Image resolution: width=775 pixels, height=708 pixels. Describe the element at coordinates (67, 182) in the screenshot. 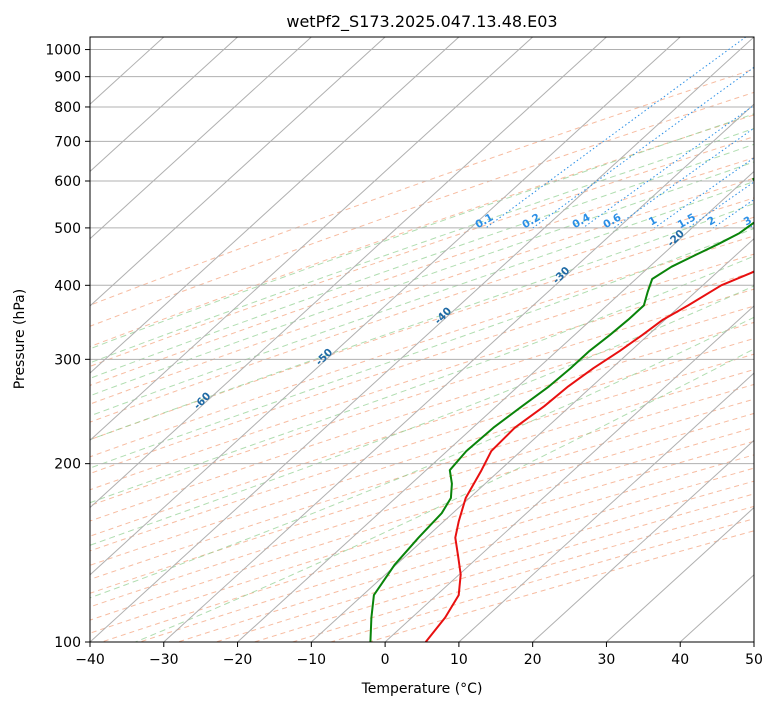

I see `y-tick-label: 600` at that location.